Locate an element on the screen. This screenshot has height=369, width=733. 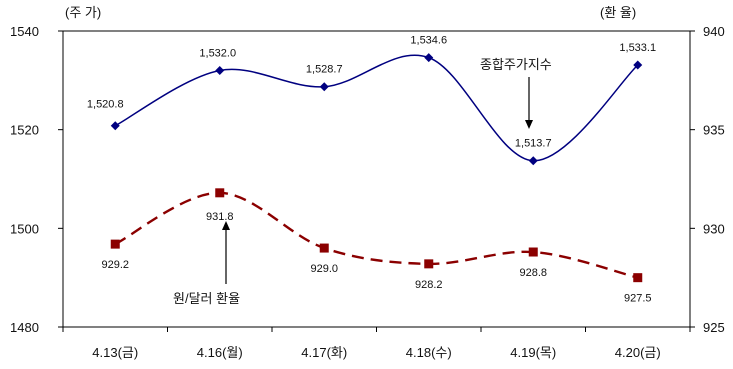
x-tick-label: 4.16(월) is located at coordinates (220, 352).